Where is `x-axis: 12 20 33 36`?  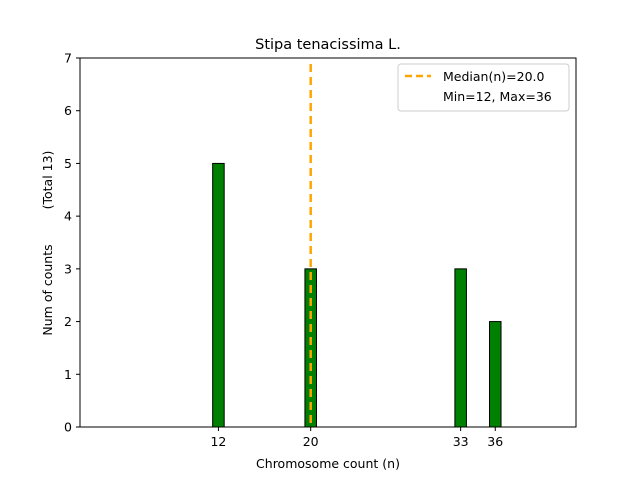 x-axis: 12 20 33 36 is located at coordinates (356, 438).